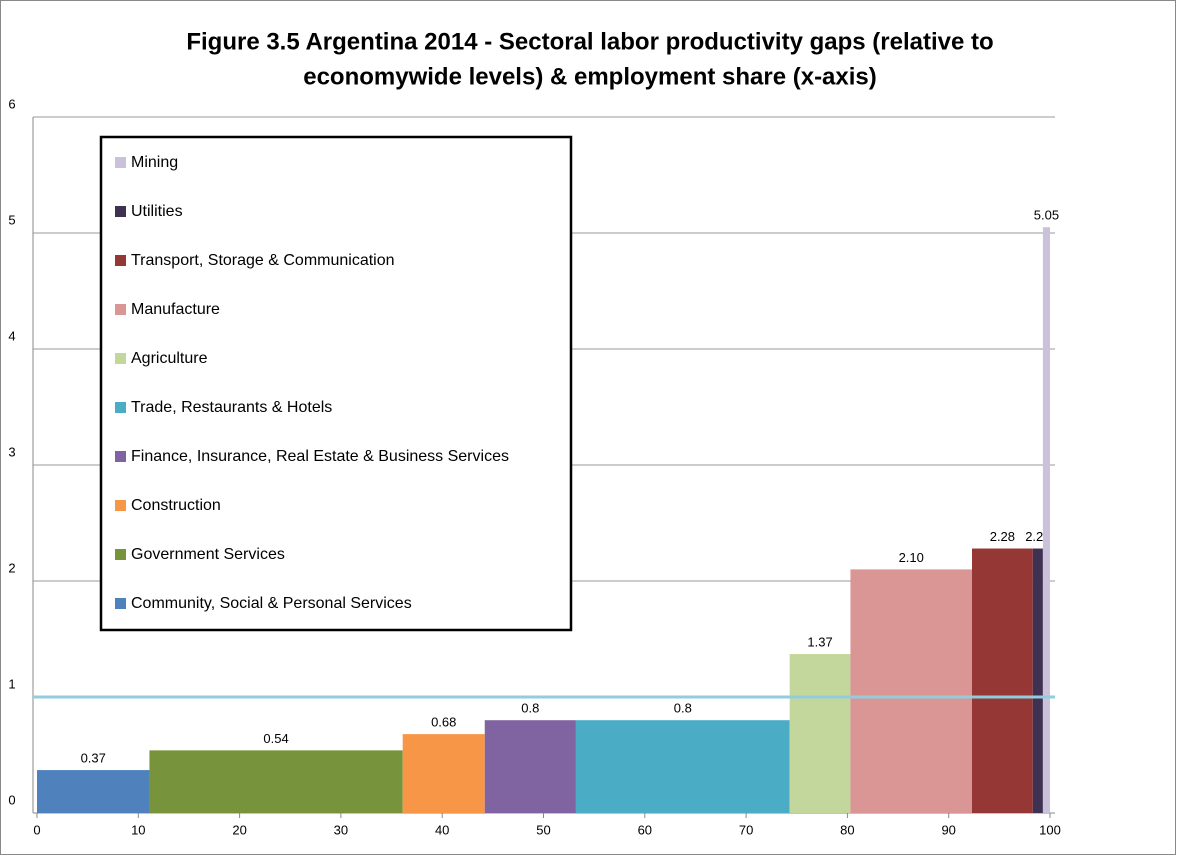  What do you see at coordinates (11, 335) in the screenshot?
I see `y-tick-label: 4` at bounding box center [11, 335].